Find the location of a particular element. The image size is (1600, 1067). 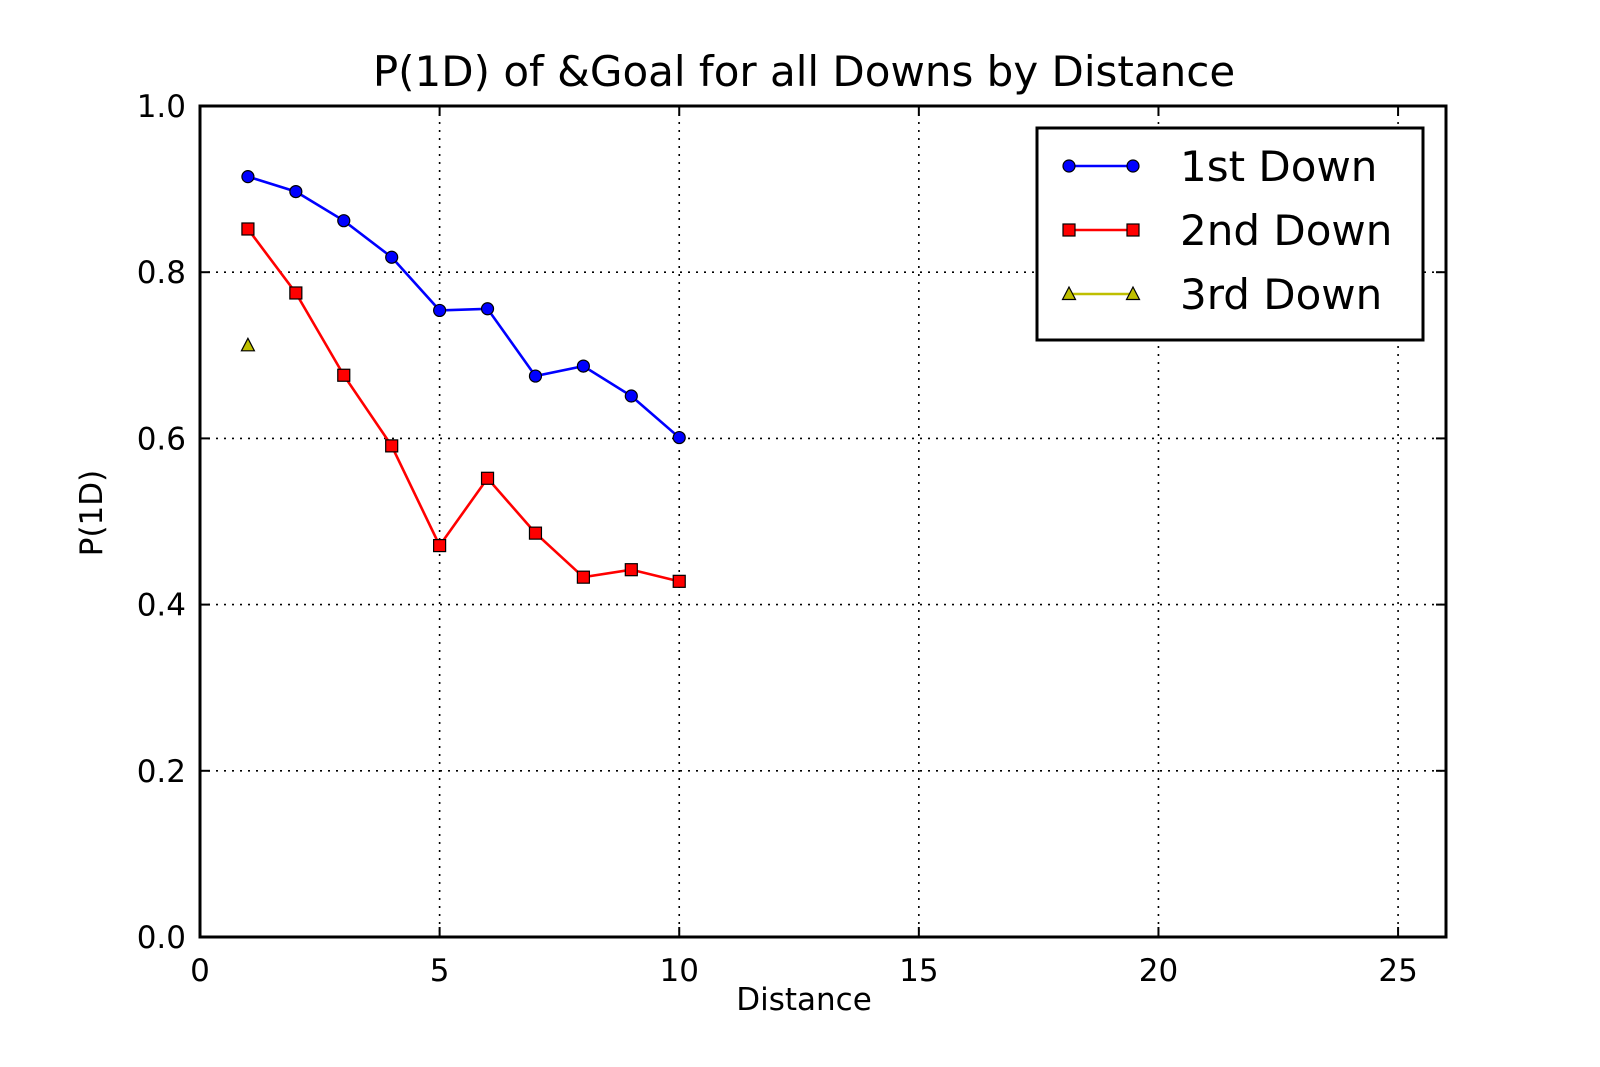

x-tick-label: 5 is located at coordinates (440, 971).